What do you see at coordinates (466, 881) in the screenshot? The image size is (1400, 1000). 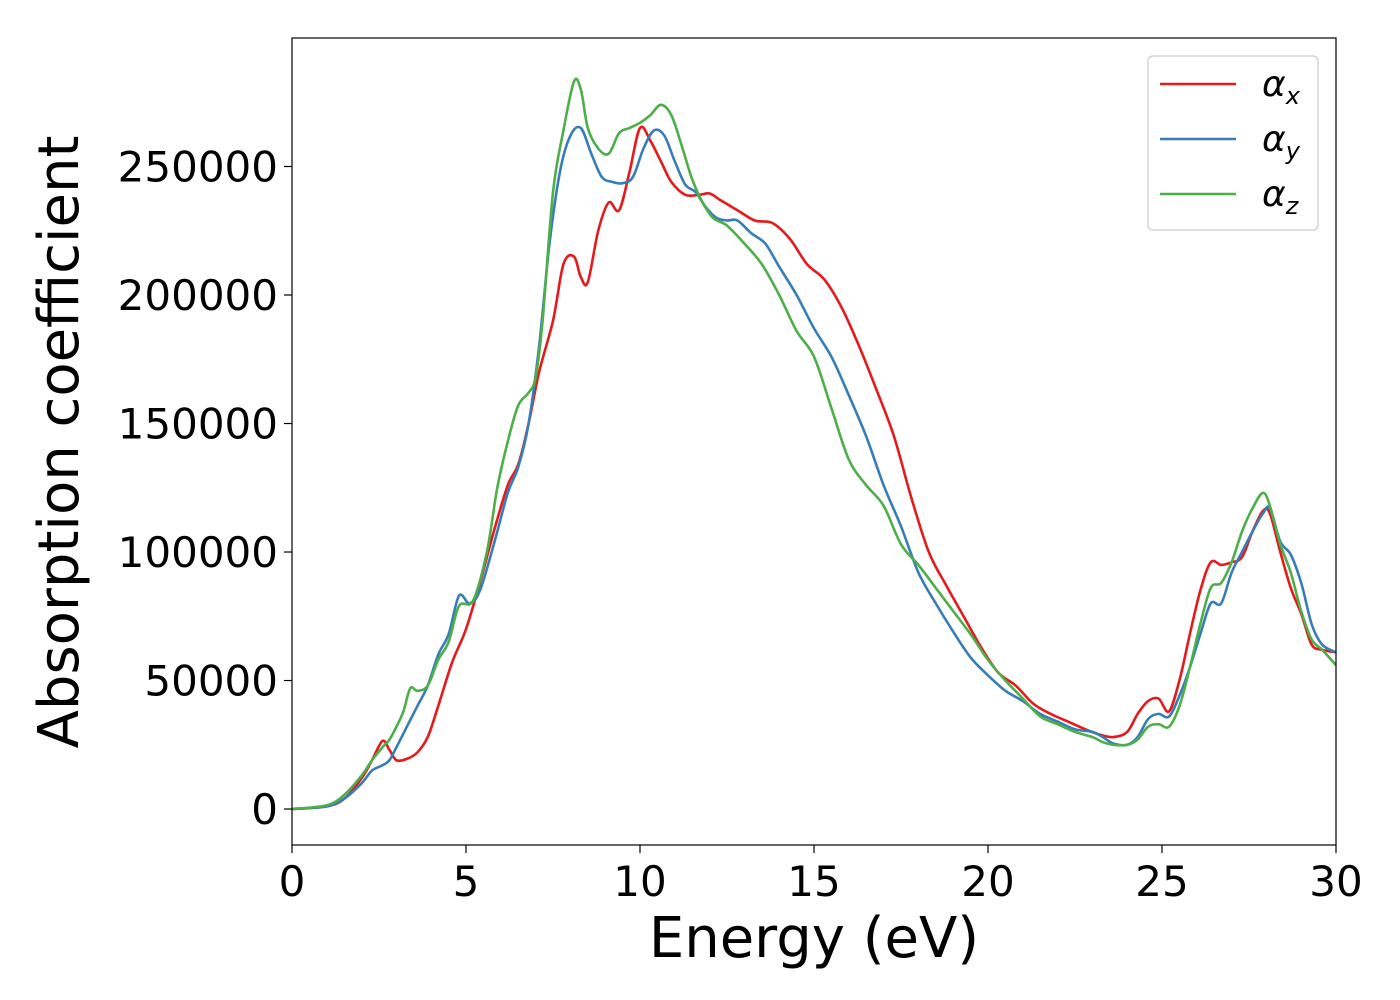 I see `x-tick-label: 5` at bounding box center [466, 881].